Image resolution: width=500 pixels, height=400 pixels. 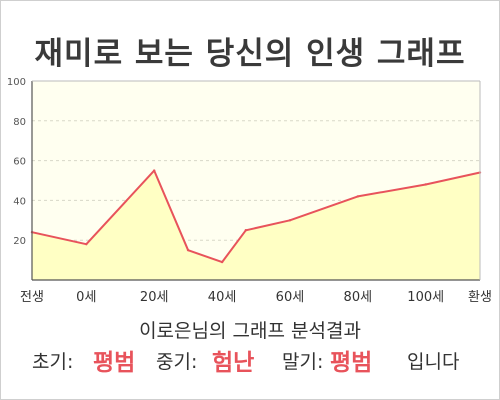 What do you see at coordinates (303, 362) in the screenshot?
I see `late-label: 말기:` at bounding box center [303, 362].